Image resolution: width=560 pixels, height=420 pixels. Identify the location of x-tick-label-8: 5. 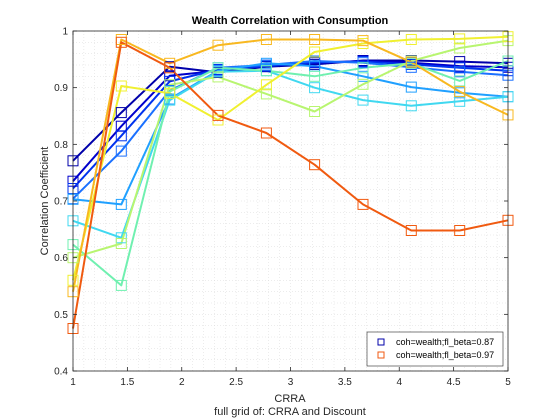
(508, 382).